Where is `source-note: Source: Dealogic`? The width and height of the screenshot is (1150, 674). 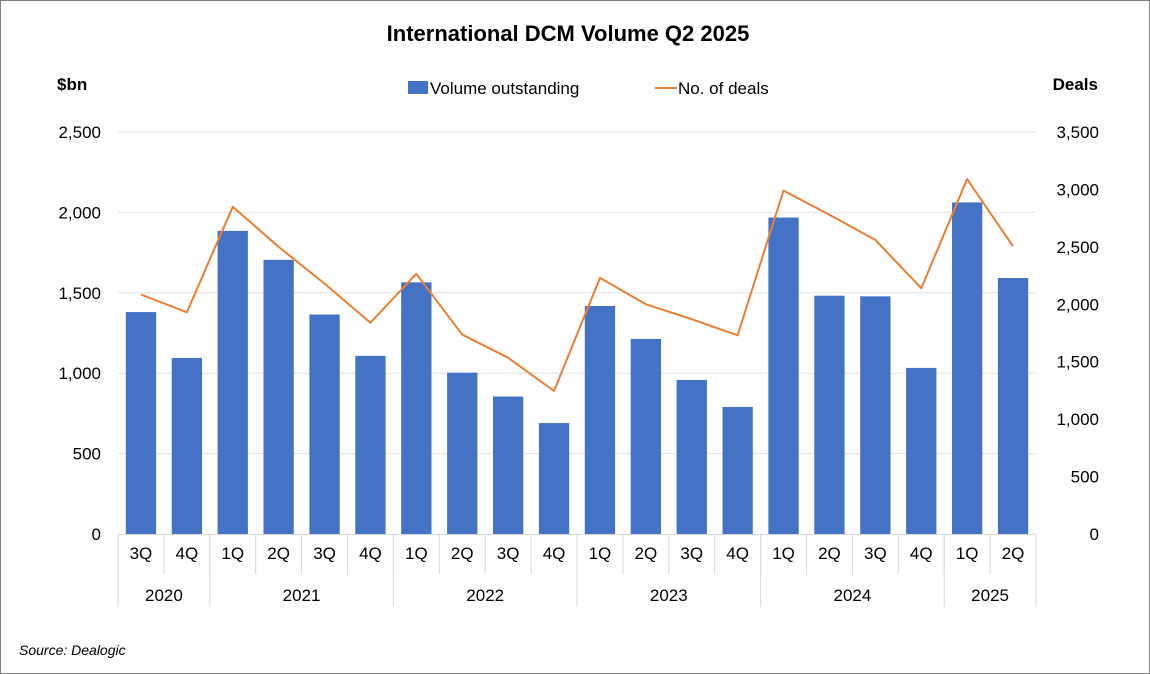 source-note: Source: Dealogic is located at coordinates (72, 650).